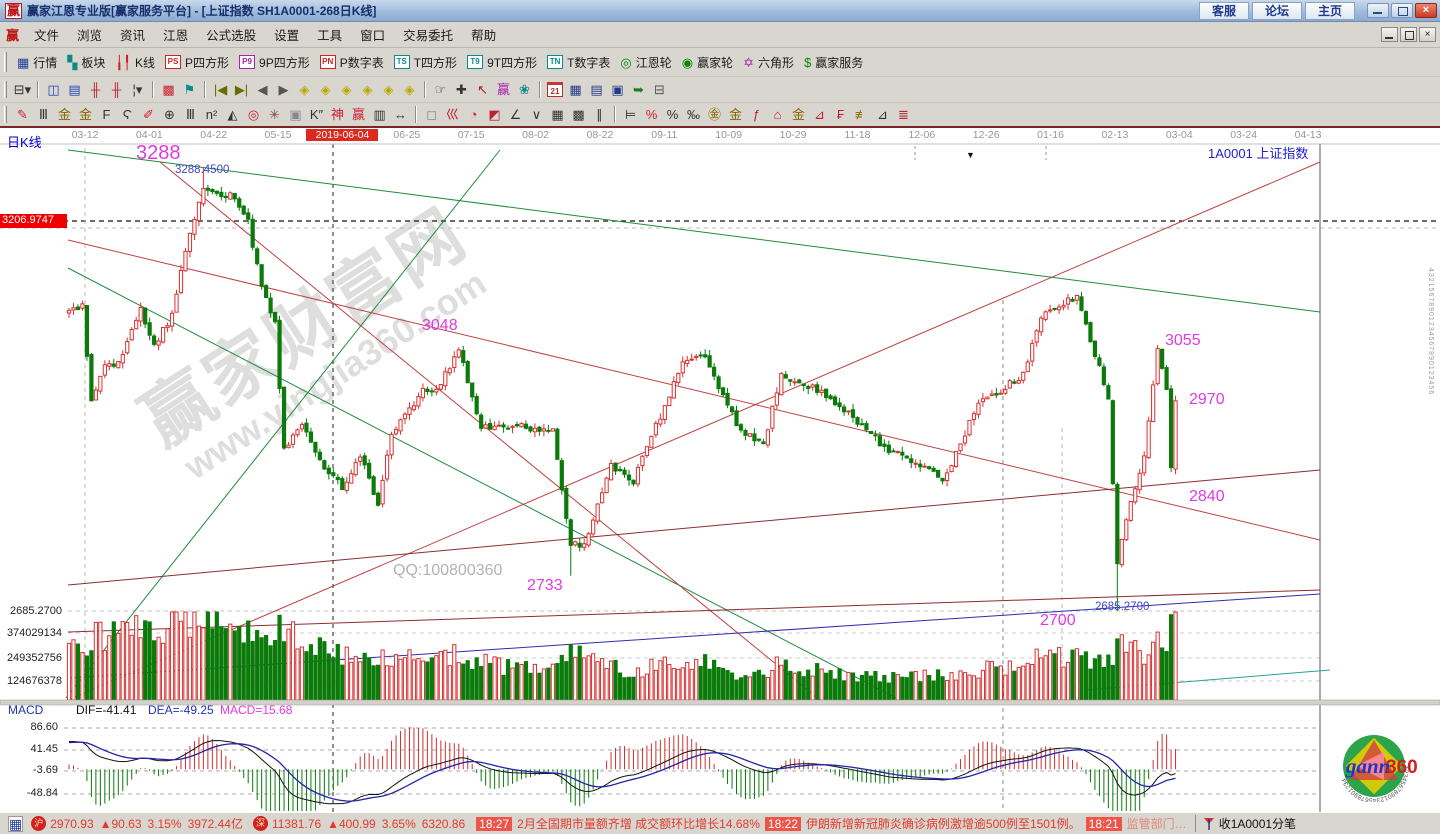 The height and width of the screenshot is (834, 1440). Describe the element at coordinates (148, 114) in the screenshot. I see `pen2-icon: ✐` at that location.